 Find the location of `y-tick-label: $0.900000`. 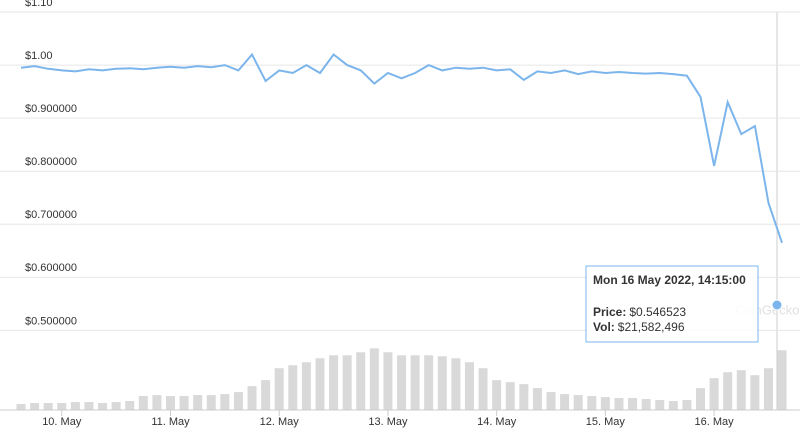

y-tick-label: $0.900000 is located at coordinates (51, 109).